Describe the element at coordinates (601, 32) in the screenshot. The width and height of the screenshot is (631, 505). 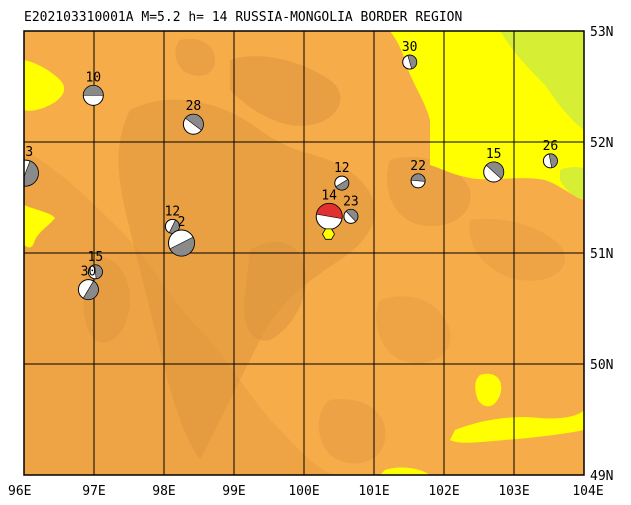
I see `latitude-label: 53N` at that location.